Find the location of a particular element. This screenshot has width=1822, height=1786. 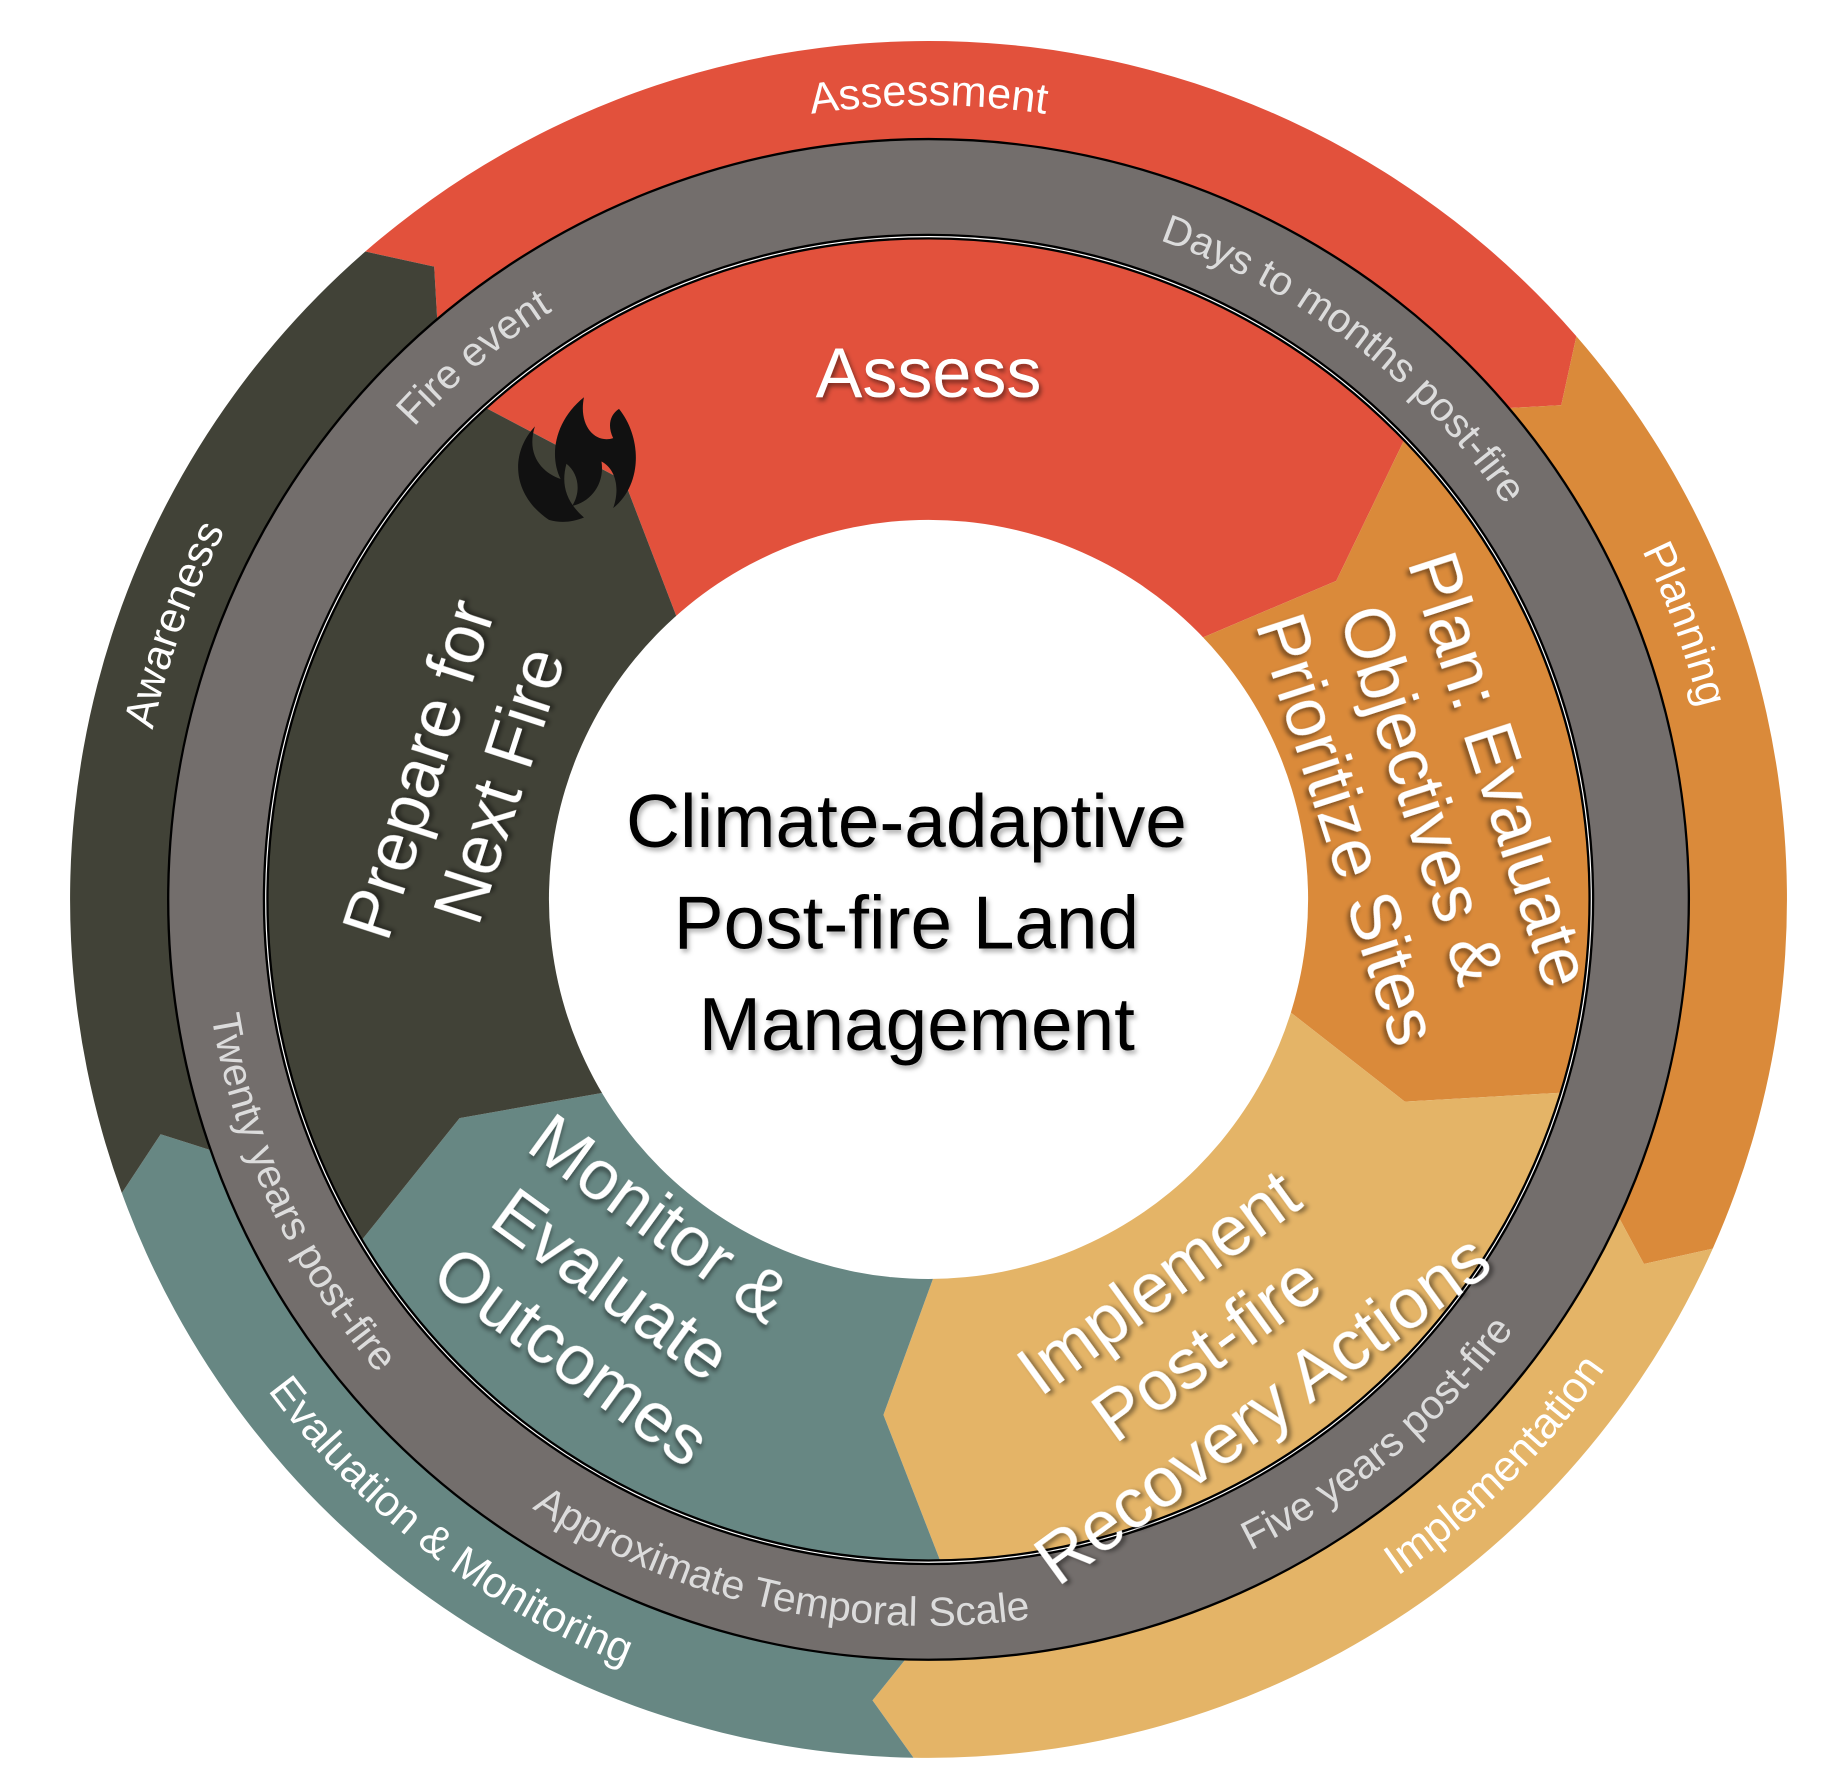

phase-segment-awareness is located at coordinates (254, 722).